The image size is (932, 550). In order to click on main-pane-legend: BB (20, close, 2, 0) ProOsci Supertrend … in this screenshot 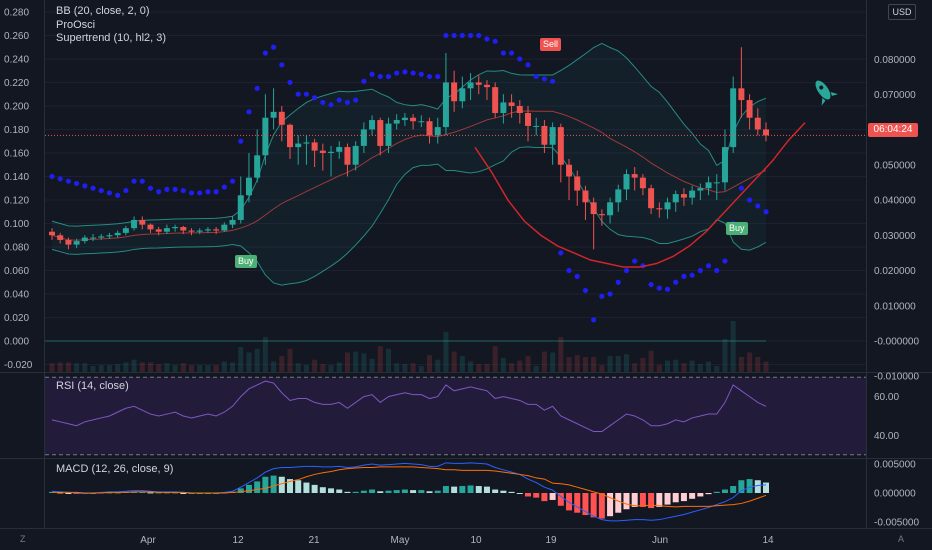, I will do `click(111, 25)`.